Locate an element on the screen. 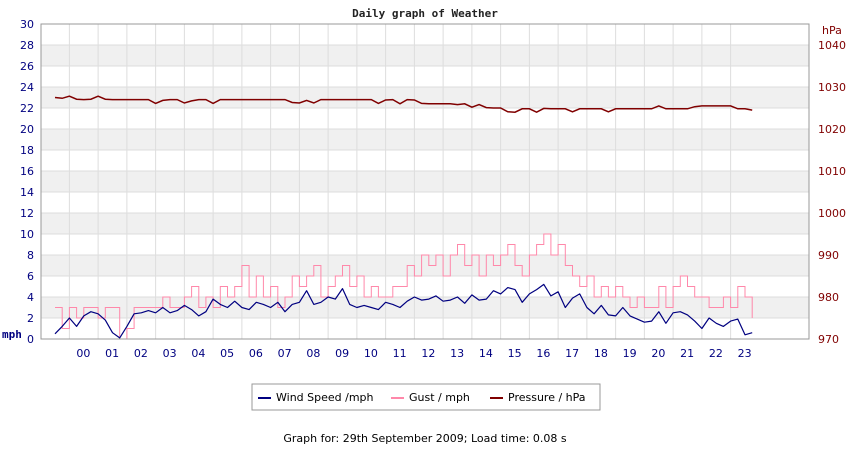  right-tick-label: 970 is located at coordinates (828, 339).